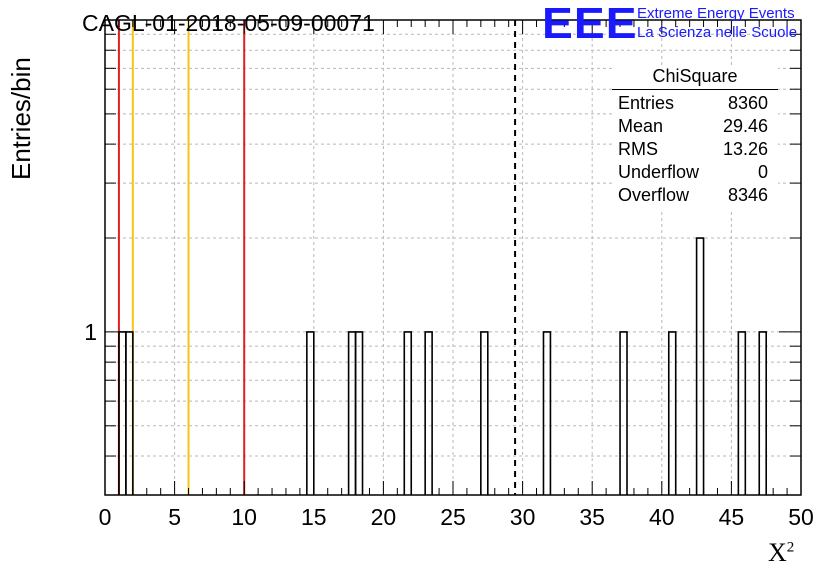  I want to click on x-axis-label-superscript: 2, so click(790, 547).